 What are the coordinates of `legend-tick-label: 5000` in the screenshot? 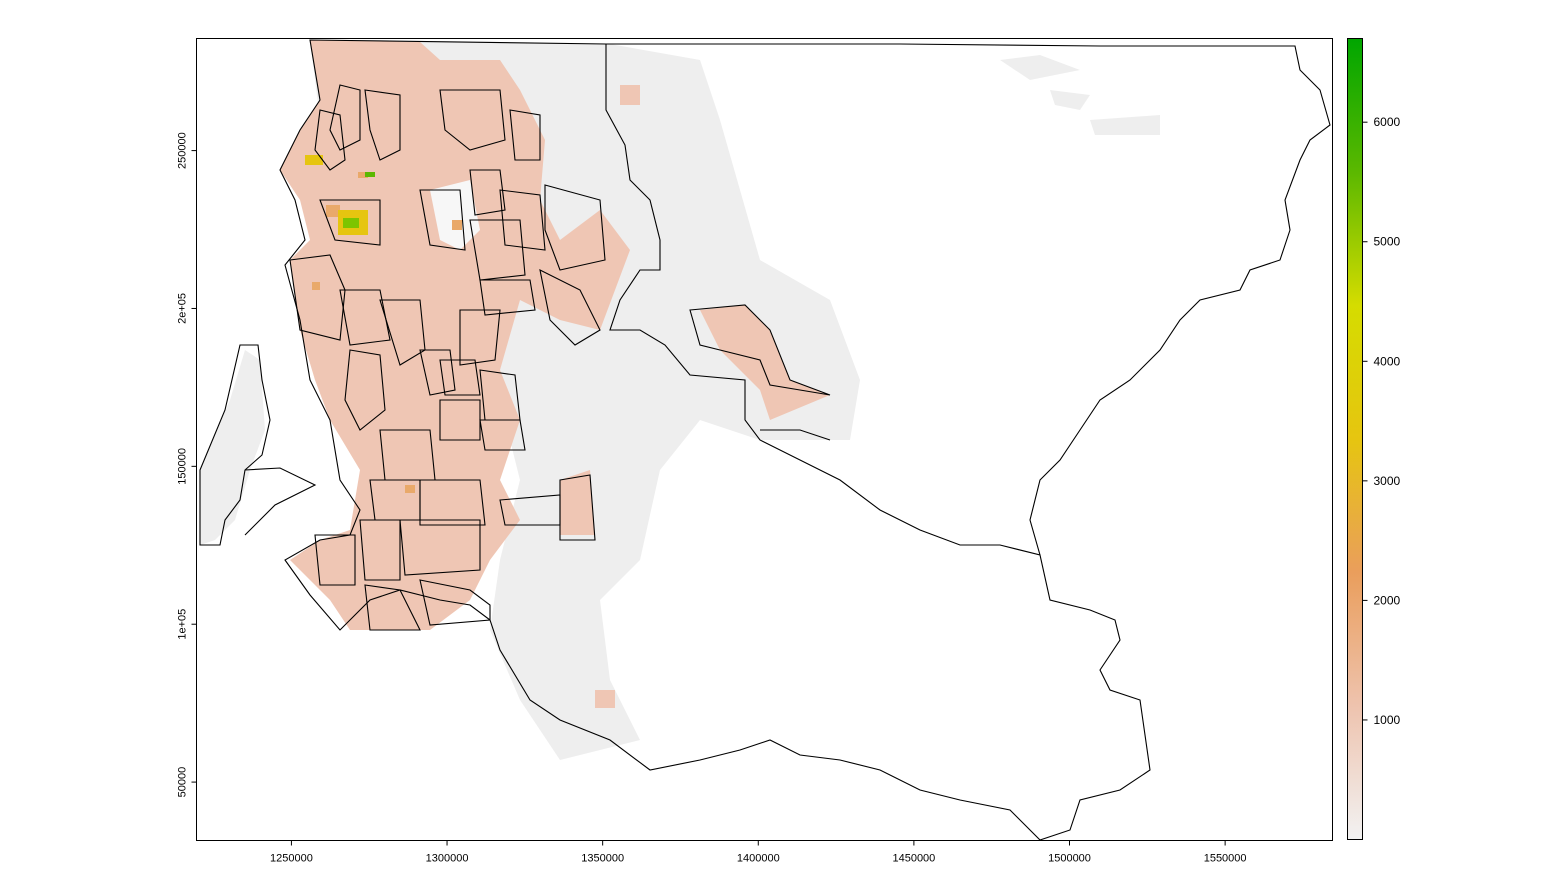 It's located at (1387, 242).